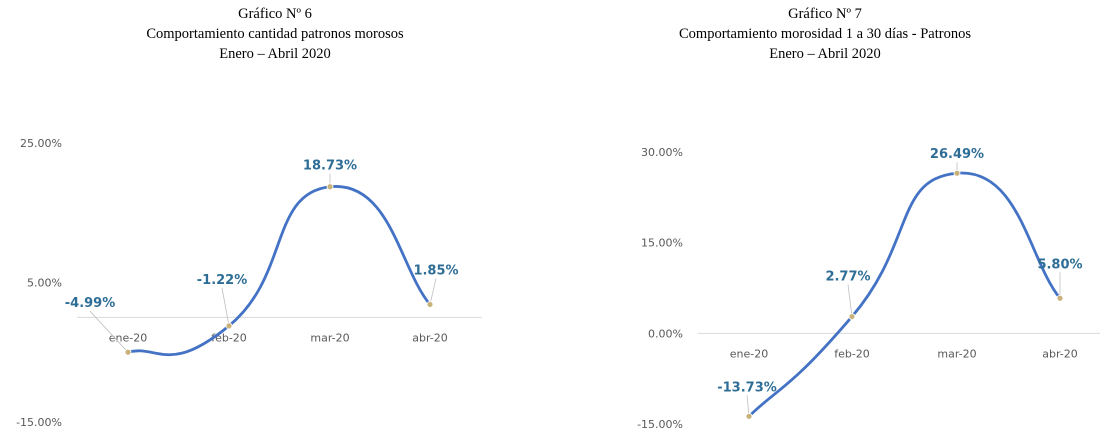 This screenshot has height=432, width=1100. What do you see at coordinates (847, 277) in the screenshot?
I see `data-label: 2.77%` at bounding box center [847, 277].